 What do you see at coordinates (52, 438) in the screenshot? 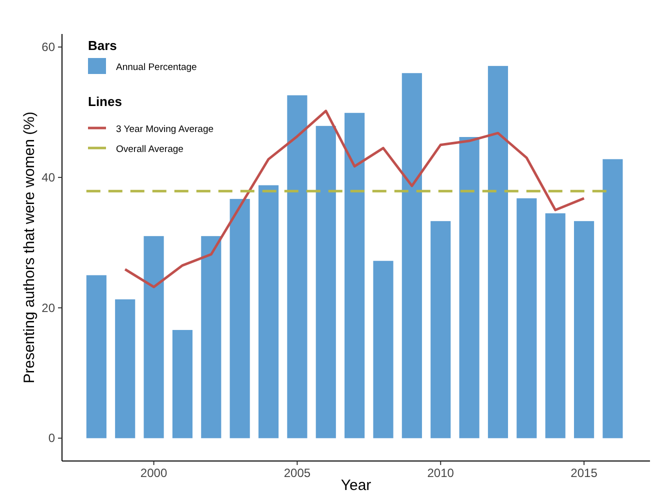
I see `y-tick-label: 0` at bounding box center [52, 438].